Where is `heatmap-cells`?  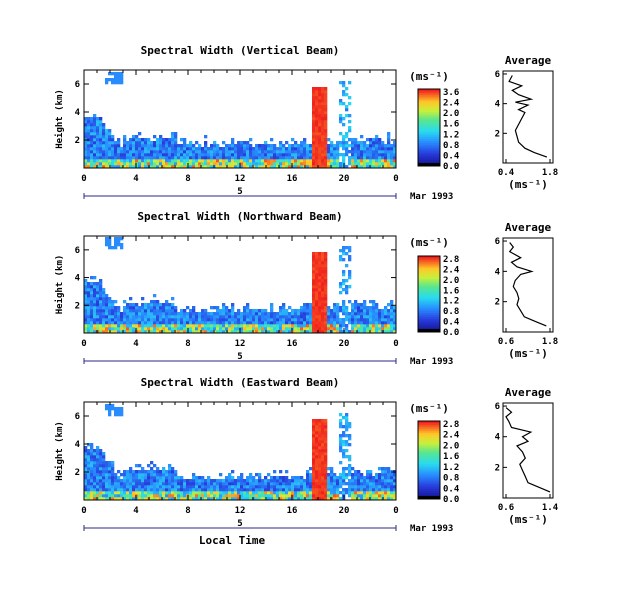 heatmap-cells is located at coordinates (240, 452).